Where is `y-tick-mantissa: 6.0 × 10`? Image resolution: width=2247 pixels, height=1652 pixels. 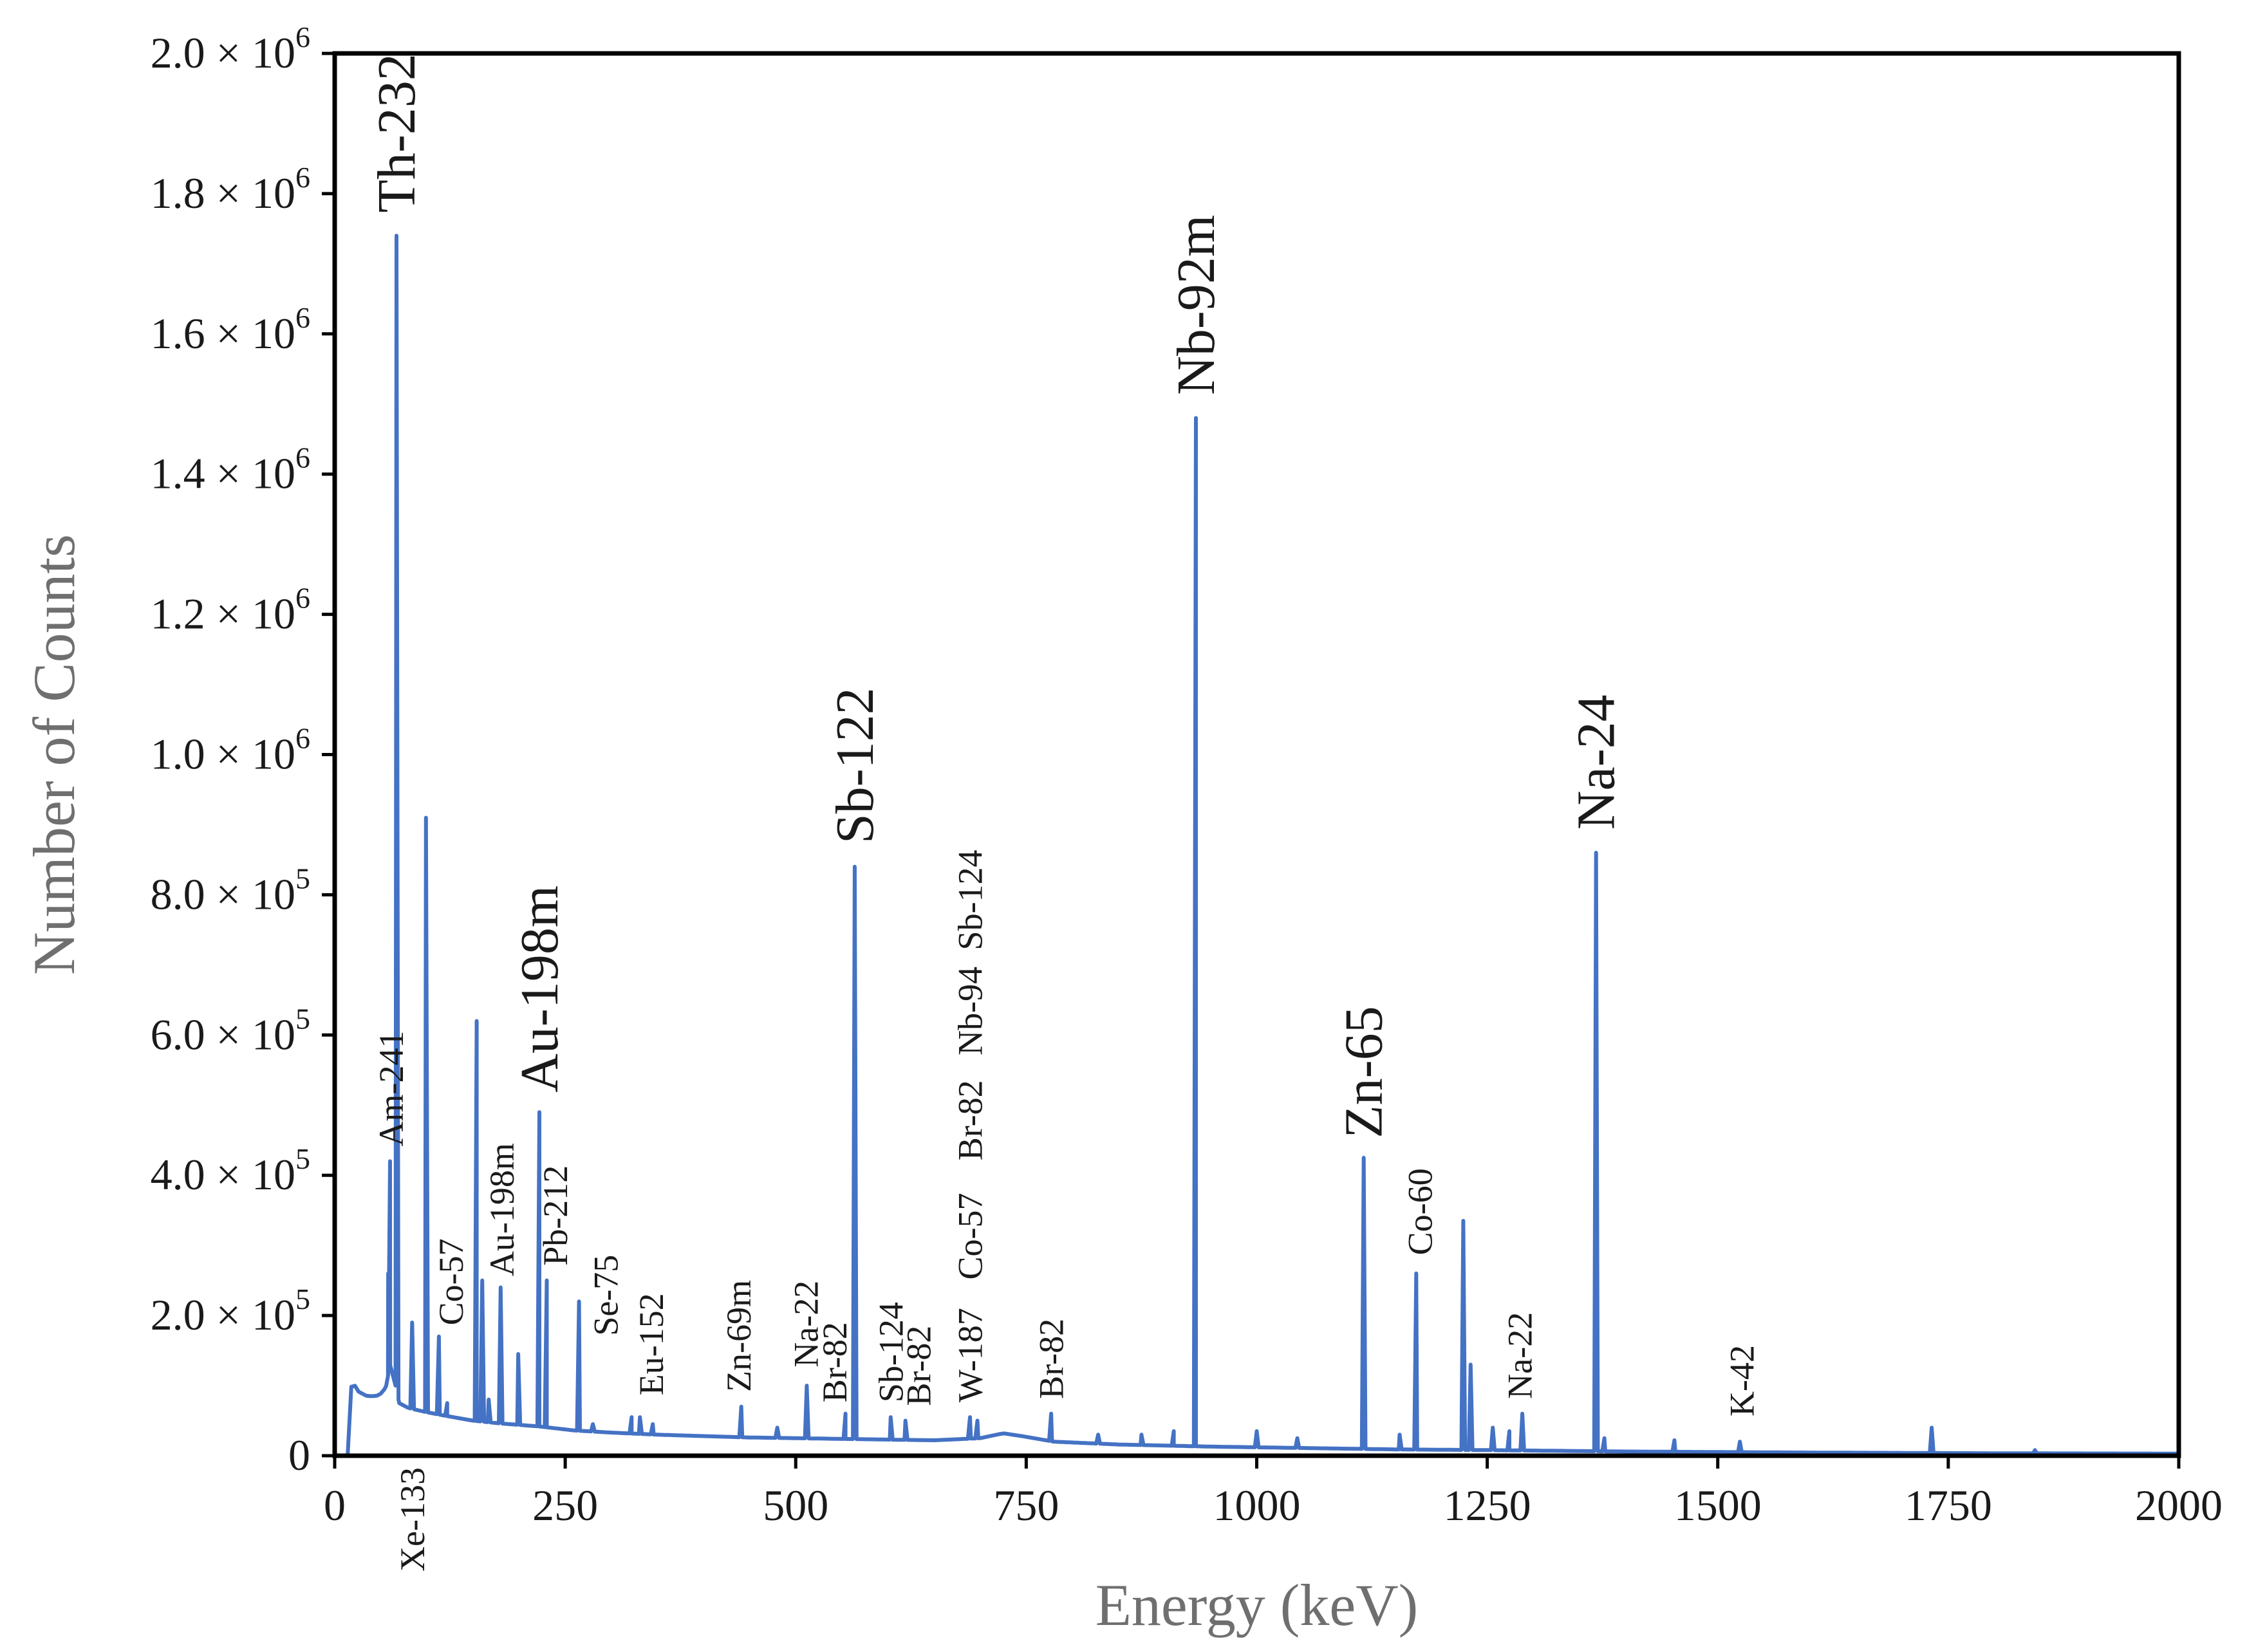
y-tick-mantissa: 6.0 × 10 is located at coordinates (223, 1034).